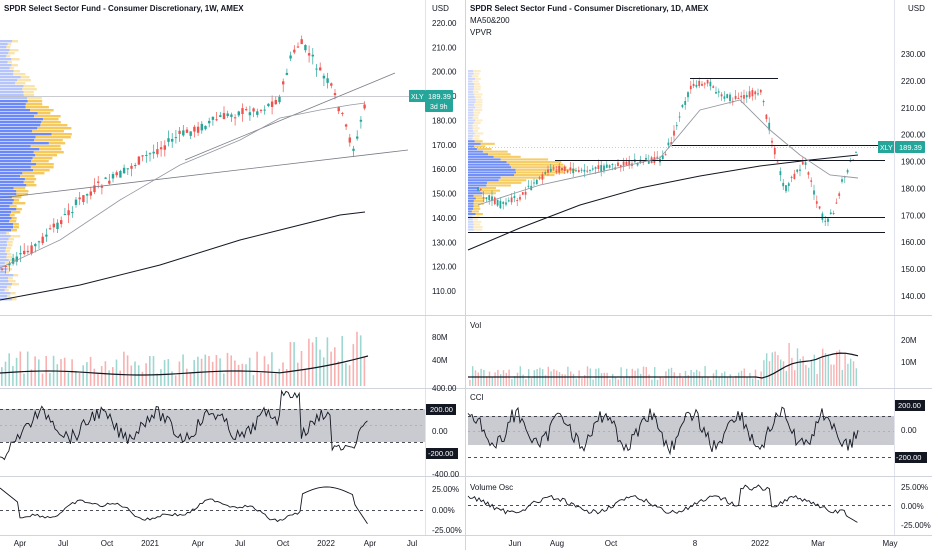 Image resolution: width=932 pixels, height=552 pixels. Describe the element at coordinates (913, 296) in the screenshot. I see `right-price-tick: 140.00` at that location.